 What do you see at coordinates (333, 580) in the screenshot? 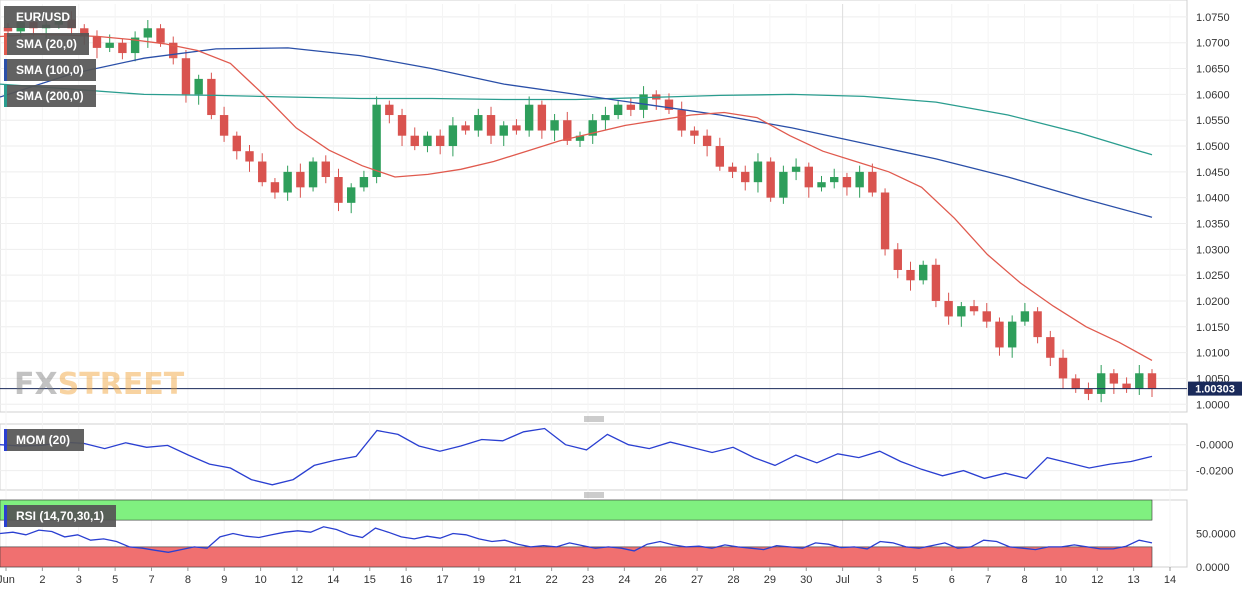
I see `x-tick-label: 14` at bounding box center [333, 580].